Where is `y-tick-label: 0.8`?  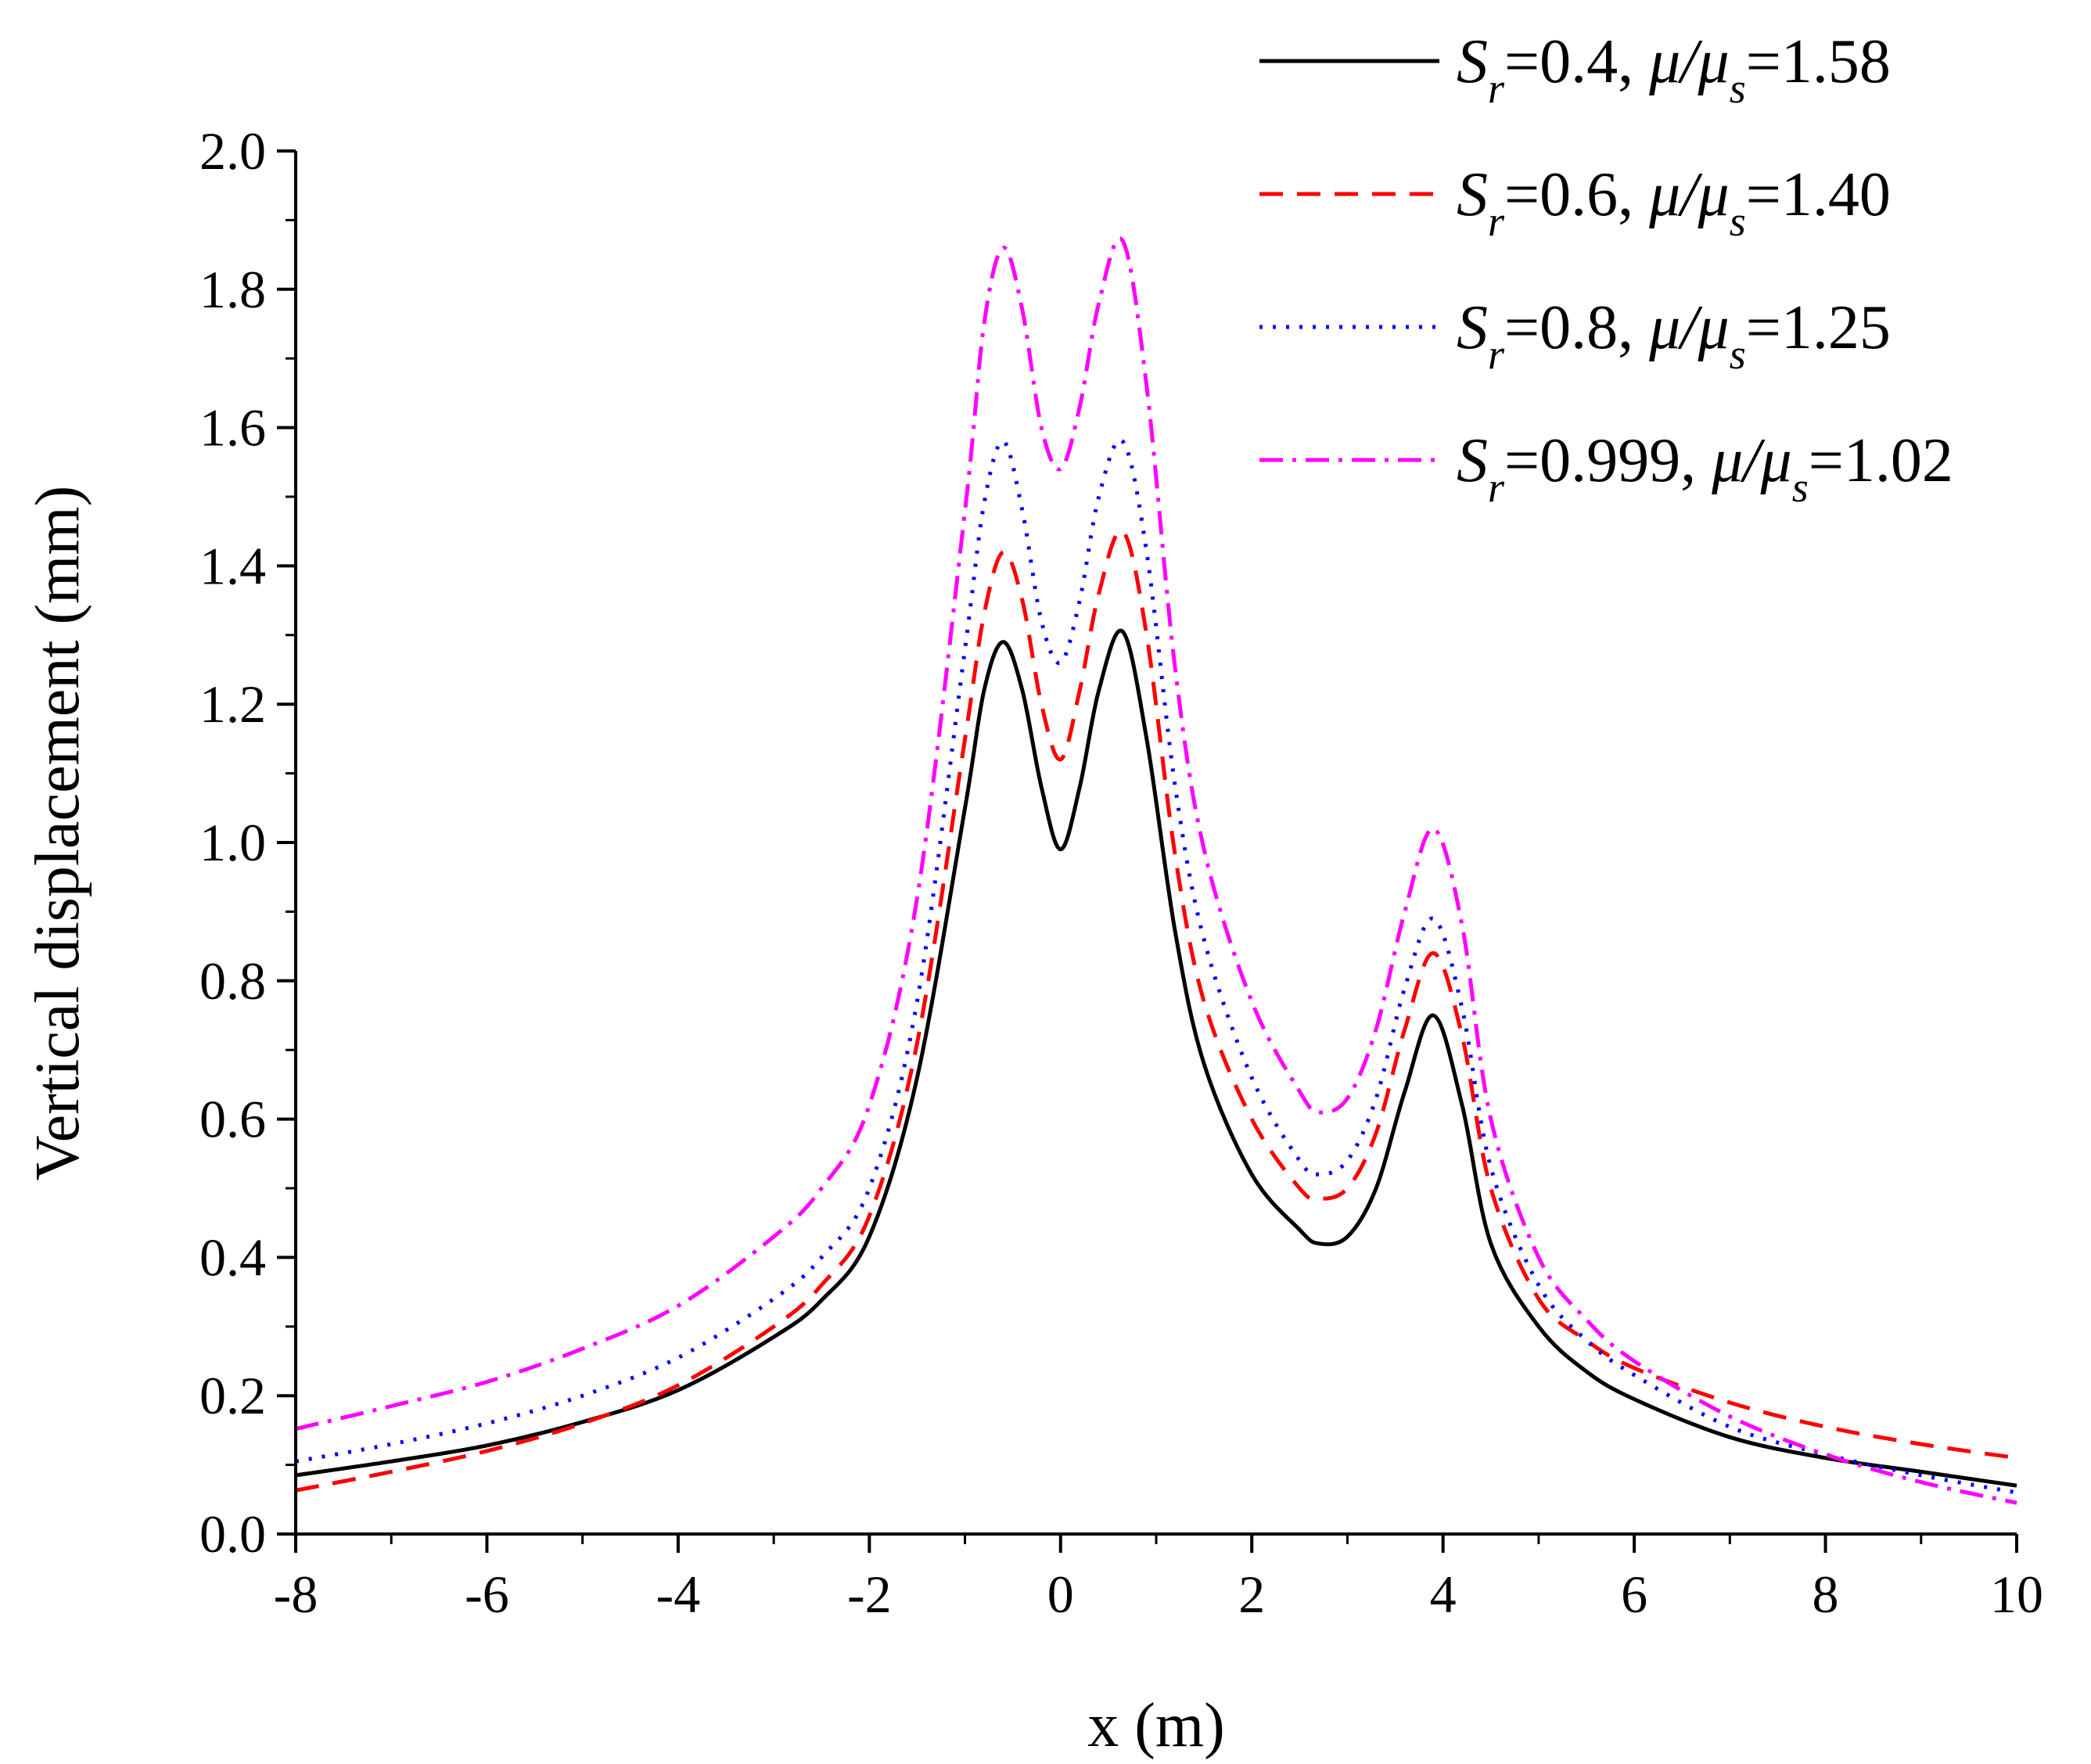 y-tick-label: 0.8 is located at coordinates (232, 981).